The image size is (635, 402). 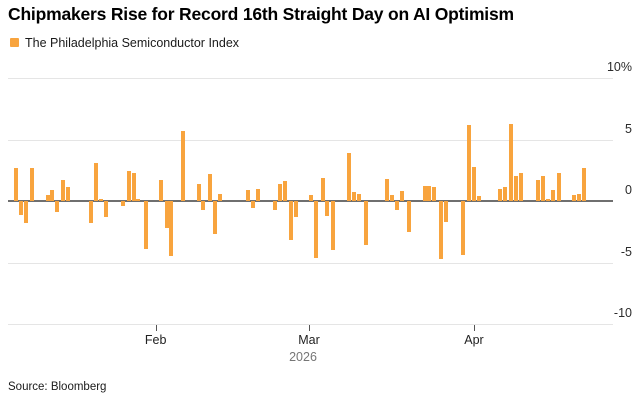 I want to click on x-axis-tick-label: Feb, so click(x=155, y=340).